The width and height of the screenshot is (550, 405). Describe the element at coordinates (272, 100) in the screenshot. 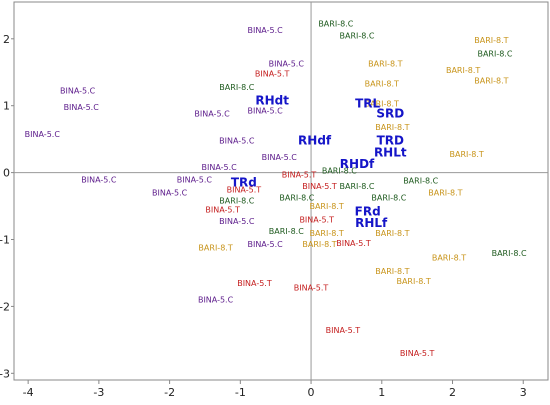

I see `variable-label: RHdt` at that location.